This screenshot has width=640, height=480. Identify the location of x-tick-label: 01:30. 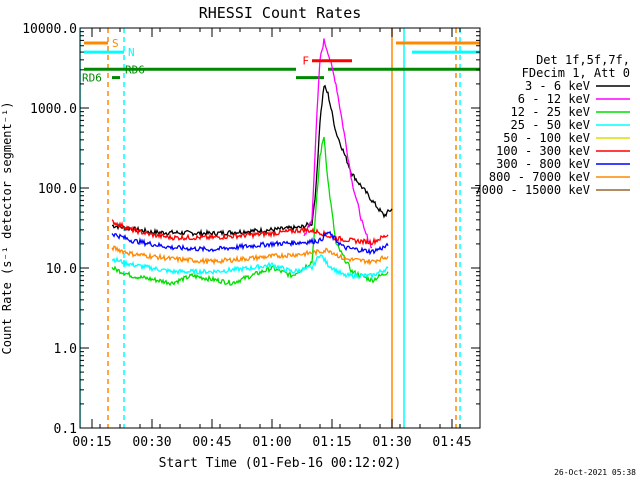
(391, 442).